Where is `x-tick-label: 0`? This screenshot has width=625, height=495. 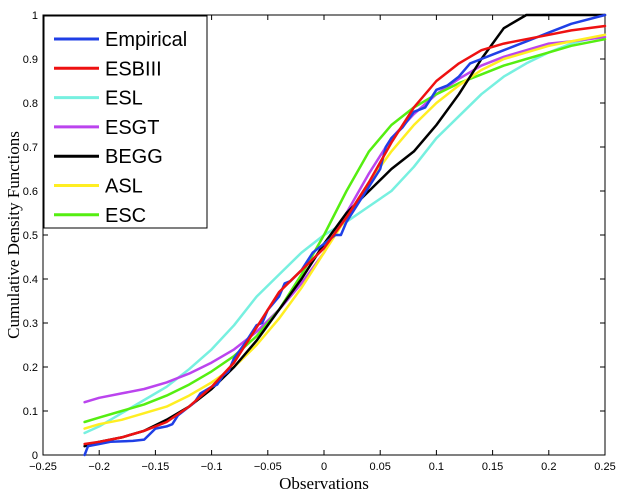 x-tick-label: 0 is located at coordinates (324, 467).